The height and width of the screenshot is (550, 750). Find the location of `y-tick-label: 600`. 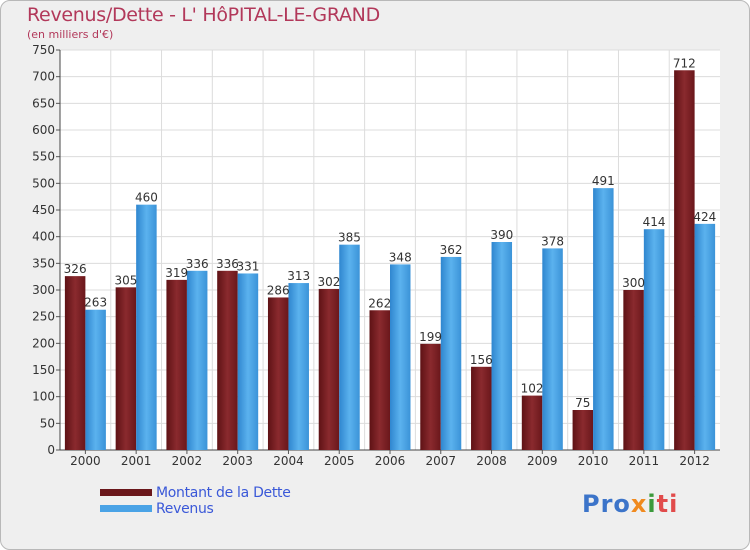

y-tick-label: 600 is located at coordinates (43, 130).